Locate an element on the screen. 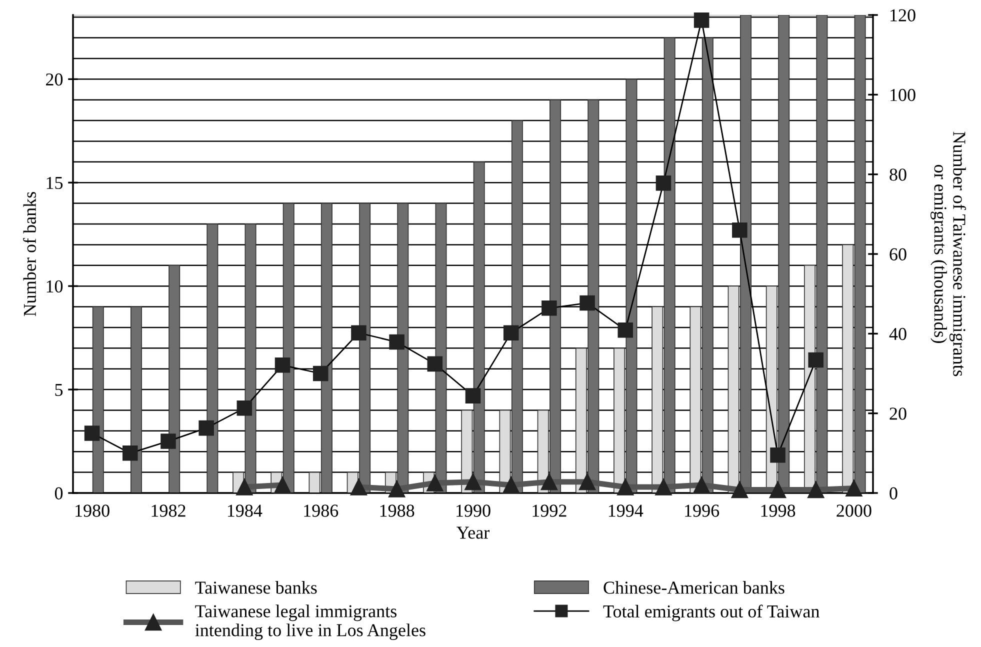  legend-label: Total emigrants out of Taiwan is located at coordinates (711, 613).